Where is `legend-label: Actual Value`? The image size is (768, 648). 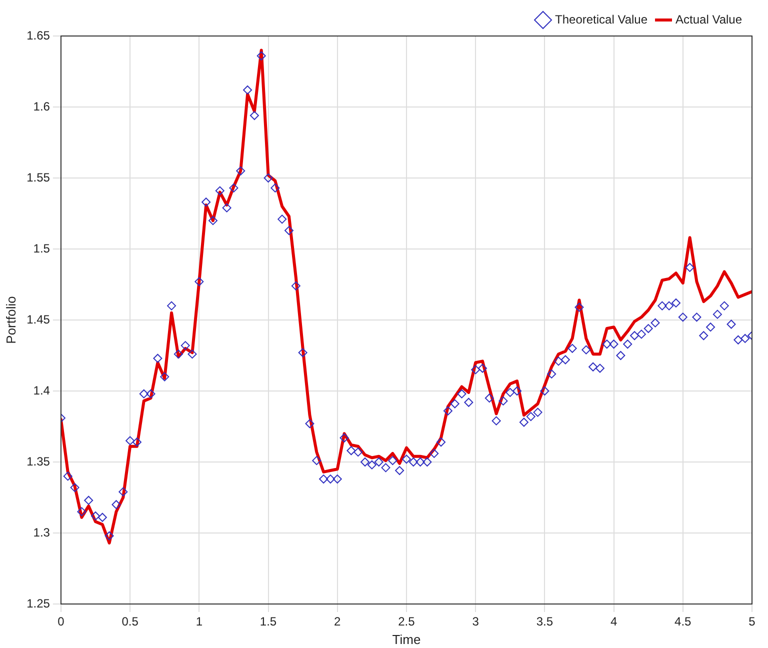
legend-label: Actual Value is located at coordinates (709, 19).